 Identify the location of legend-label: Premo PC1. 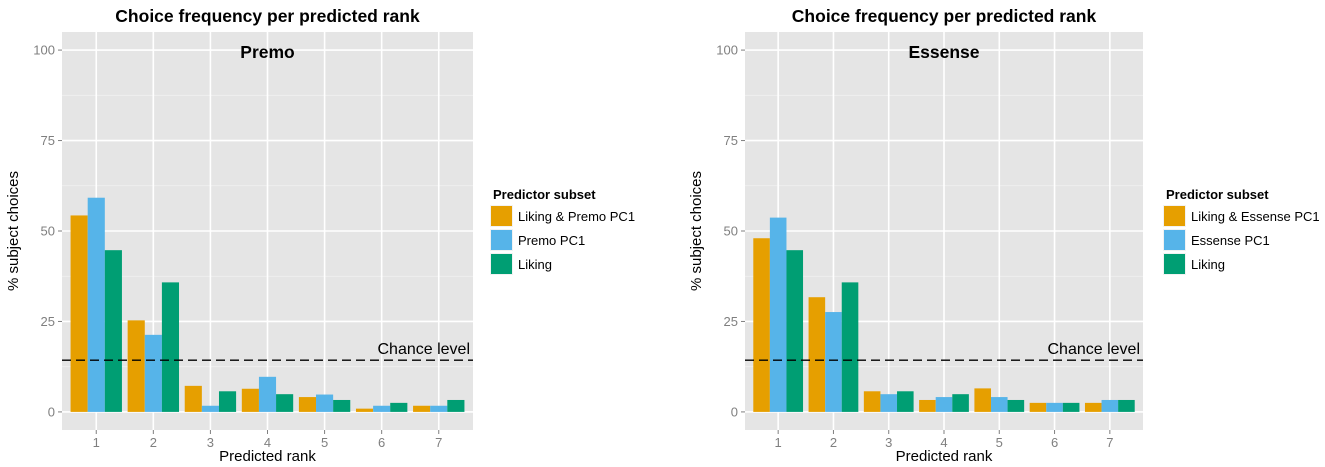
(551, 240).